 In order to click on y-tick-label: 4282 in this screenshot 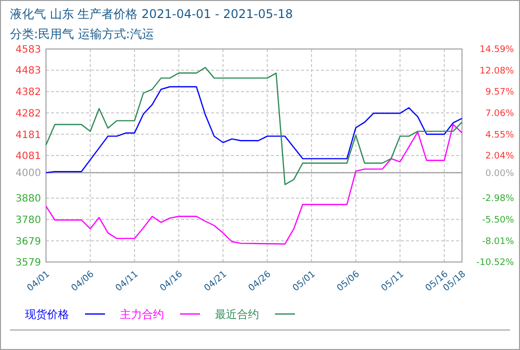, I will do `click(28, 114)`.